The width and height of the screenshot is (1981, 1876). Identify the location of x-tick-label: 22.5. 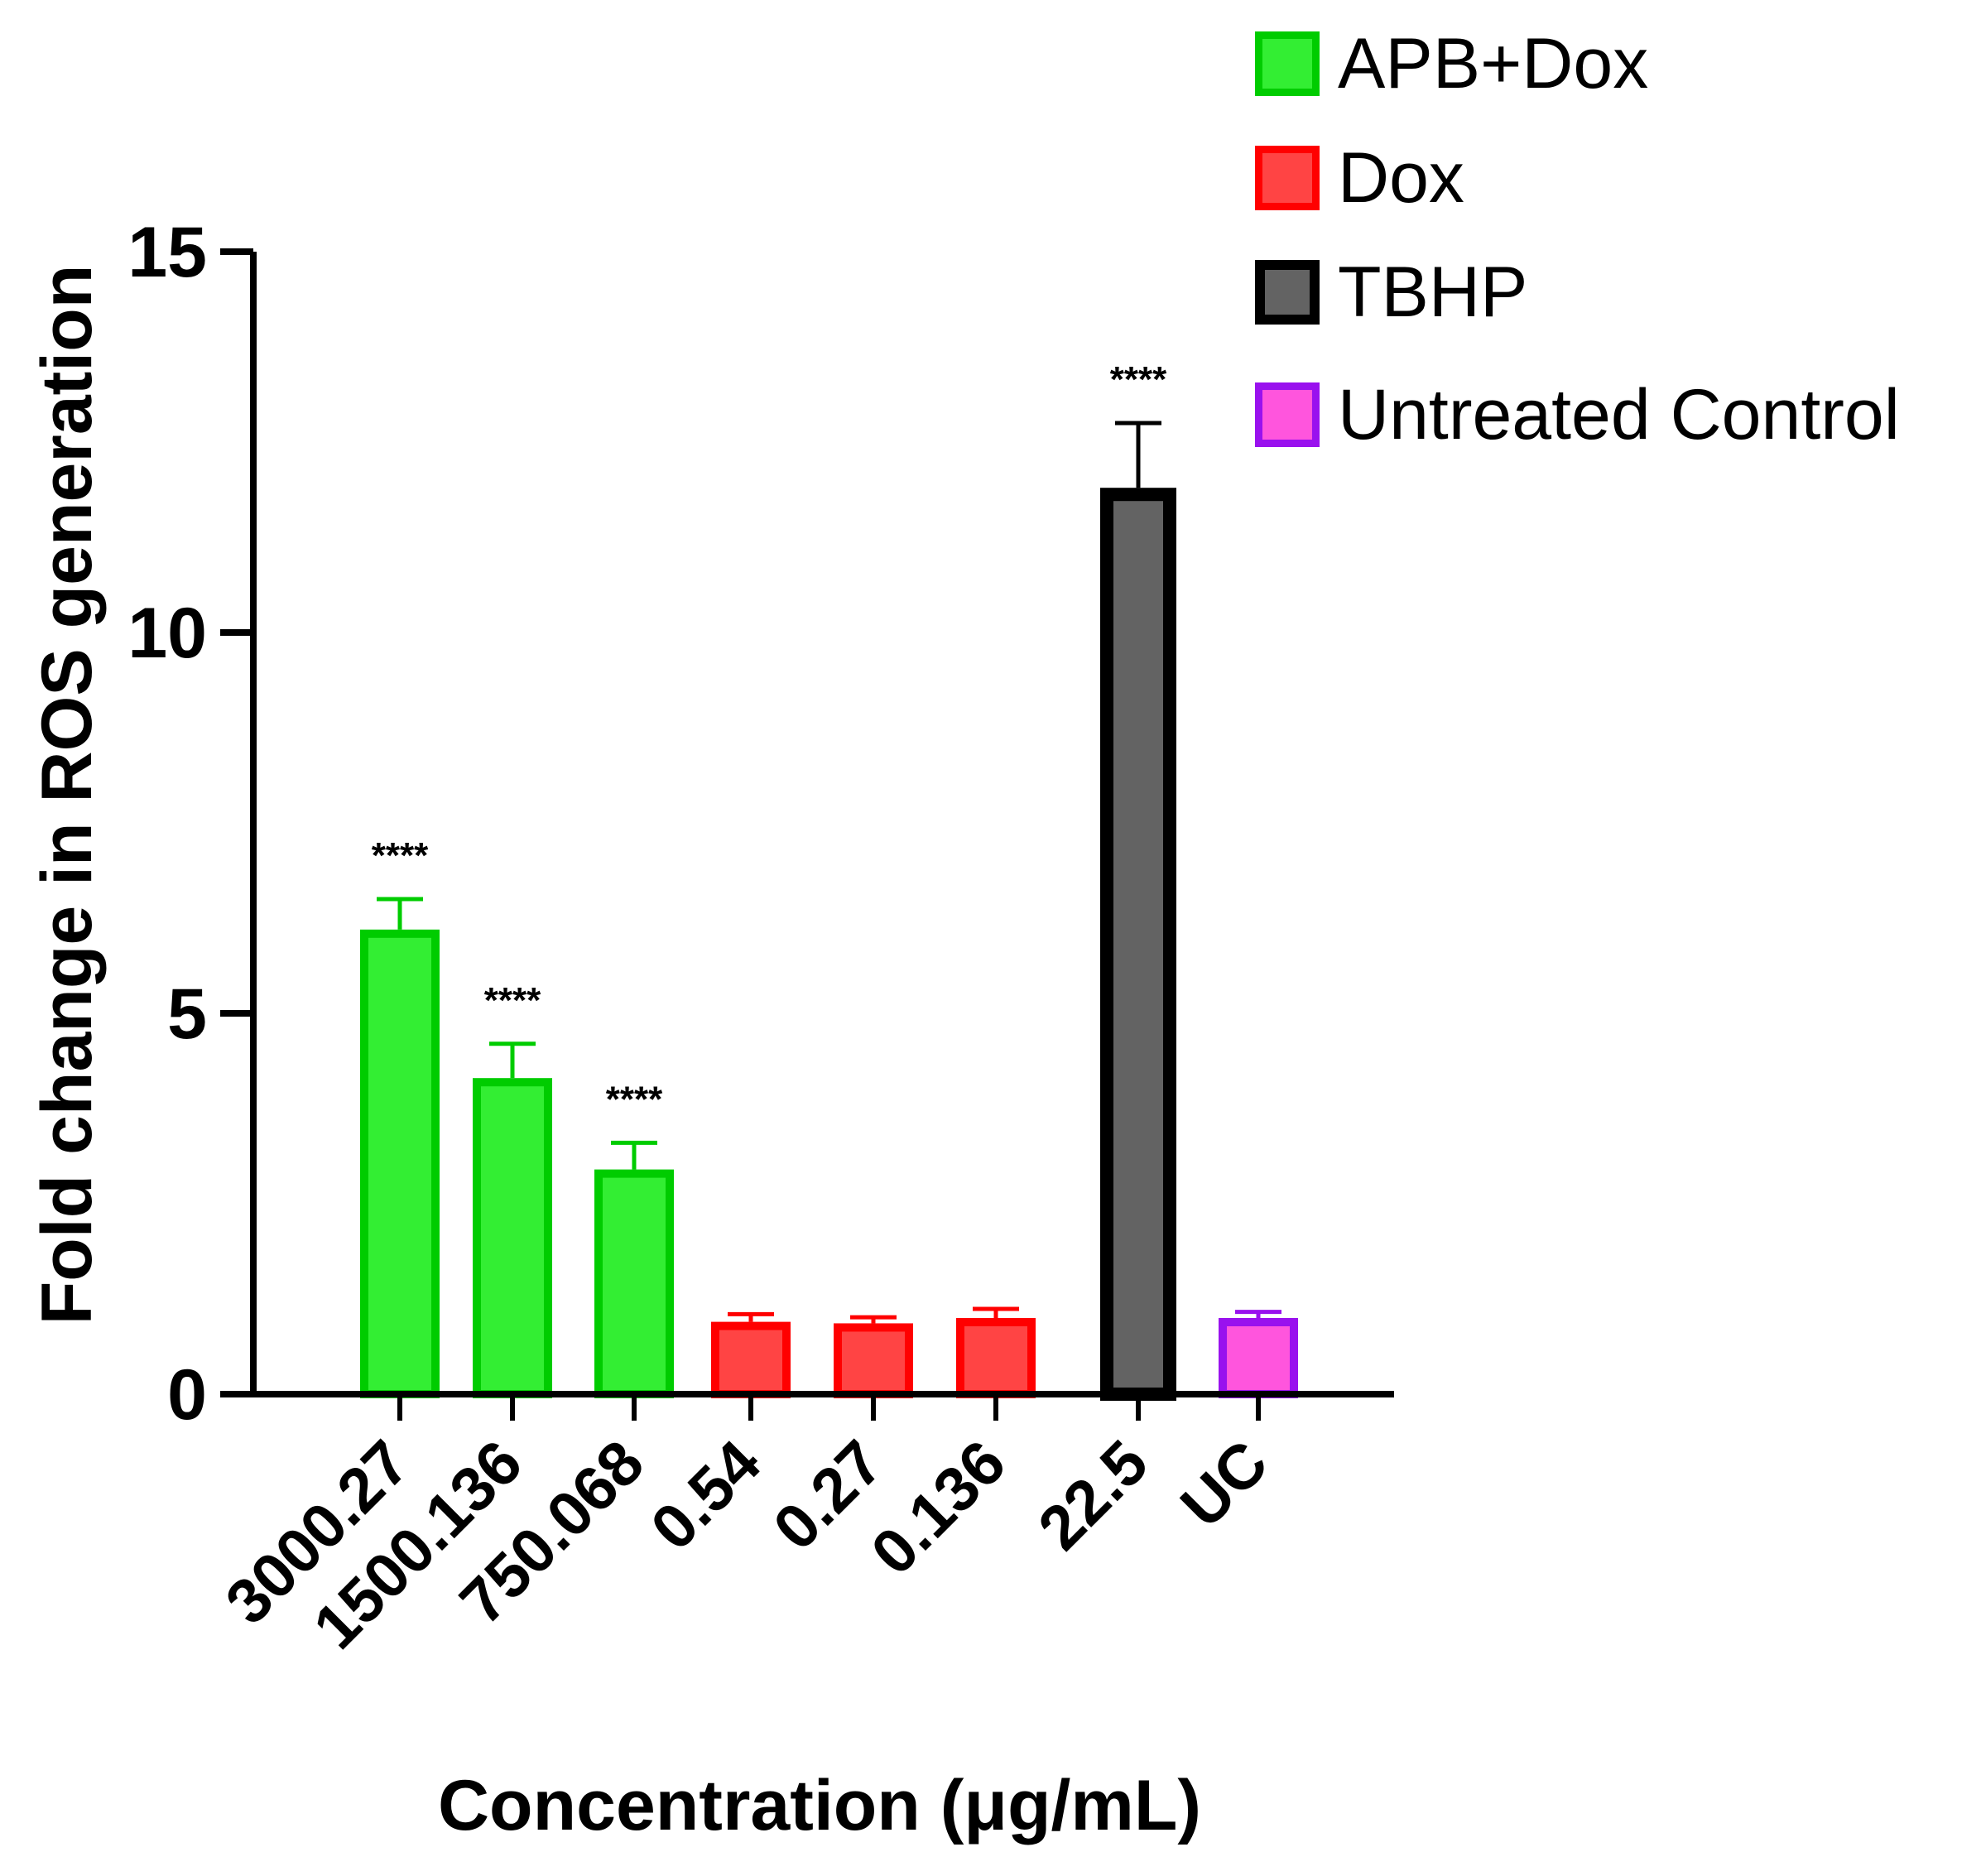
(1093, 1495).